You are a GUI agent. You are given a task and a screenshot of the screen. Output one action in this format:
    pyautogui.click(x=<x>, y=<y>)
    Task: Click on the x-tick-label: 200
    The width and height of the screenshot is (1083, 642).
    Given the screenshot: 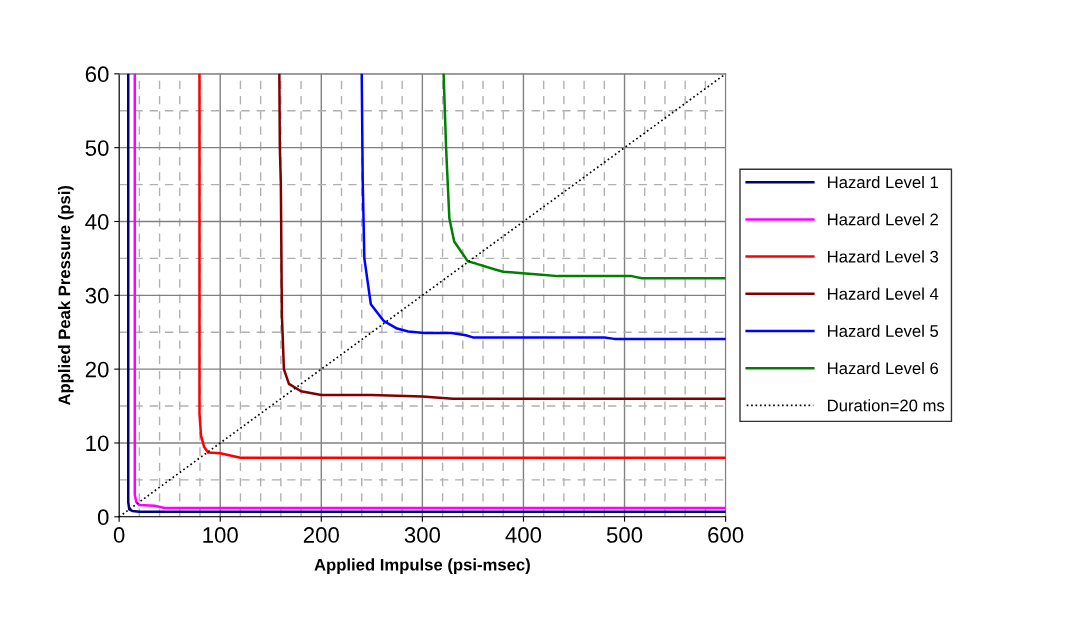 What is the action you would take?
    pyautogui.click(x=321, y=535)
    